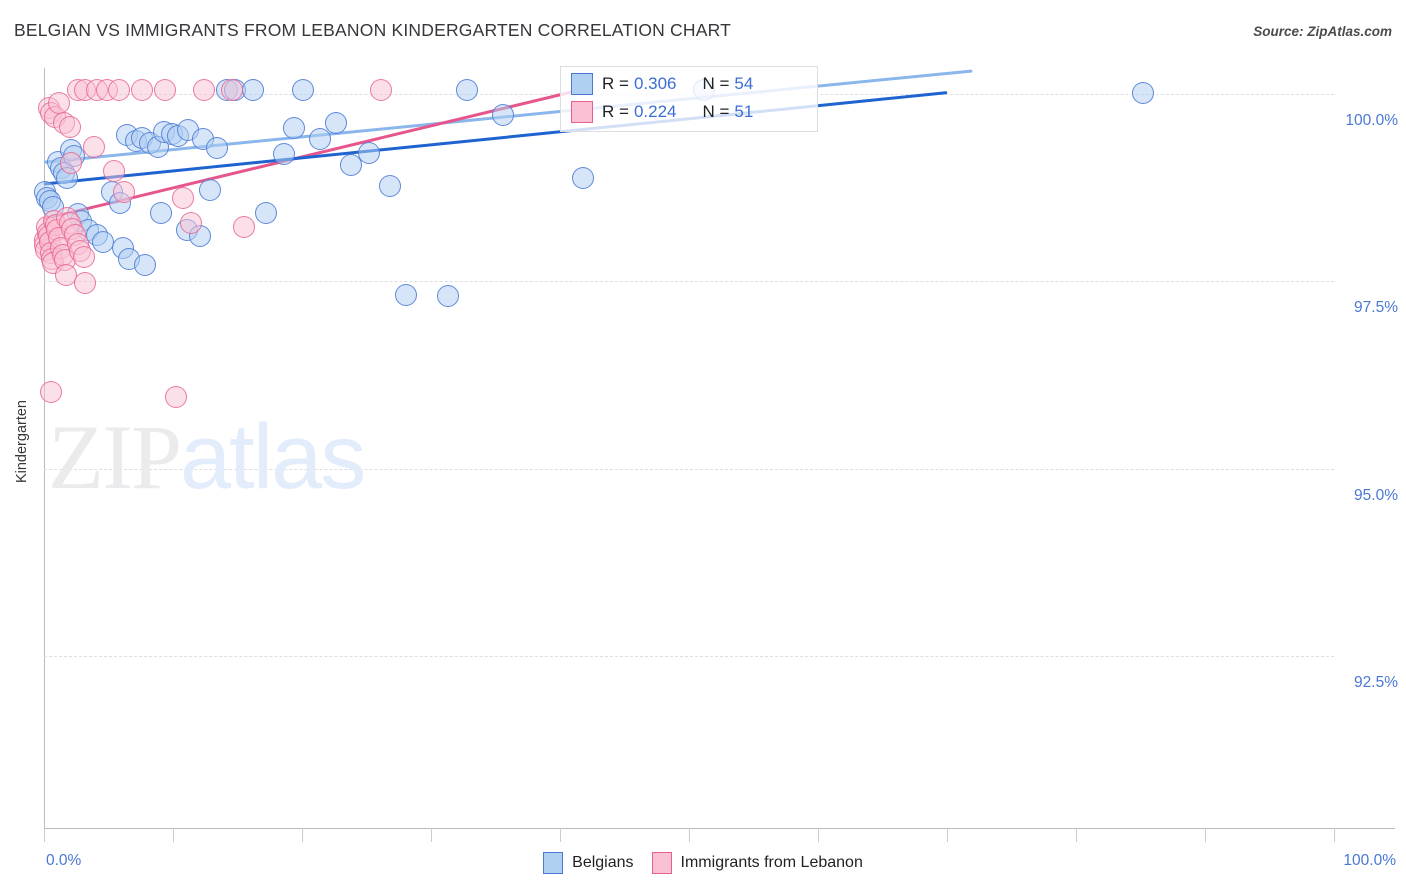  I want to click on blue-n-value: 54, so click(744, 83).